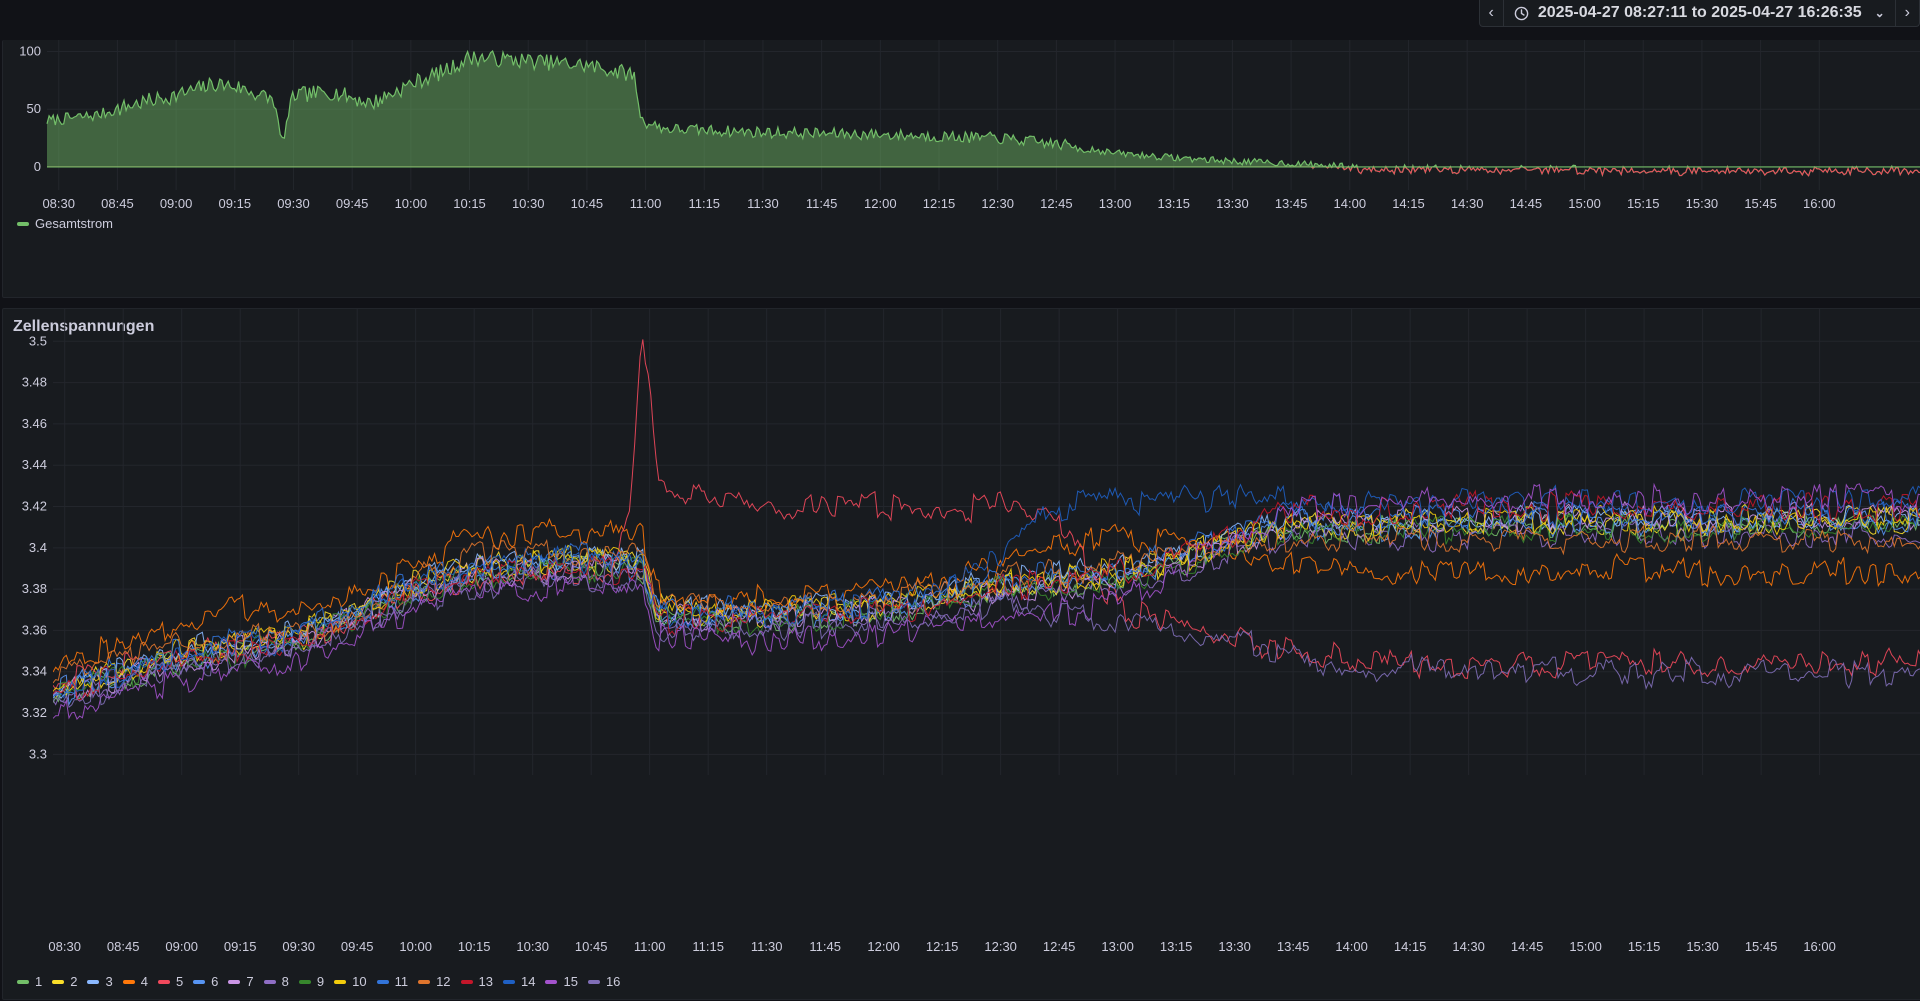 The width and height of the screenshot is (1920, 1001). Describe the element at coordinates (393, 981) in the screenshot. I see `legend-item: 11` at that location.